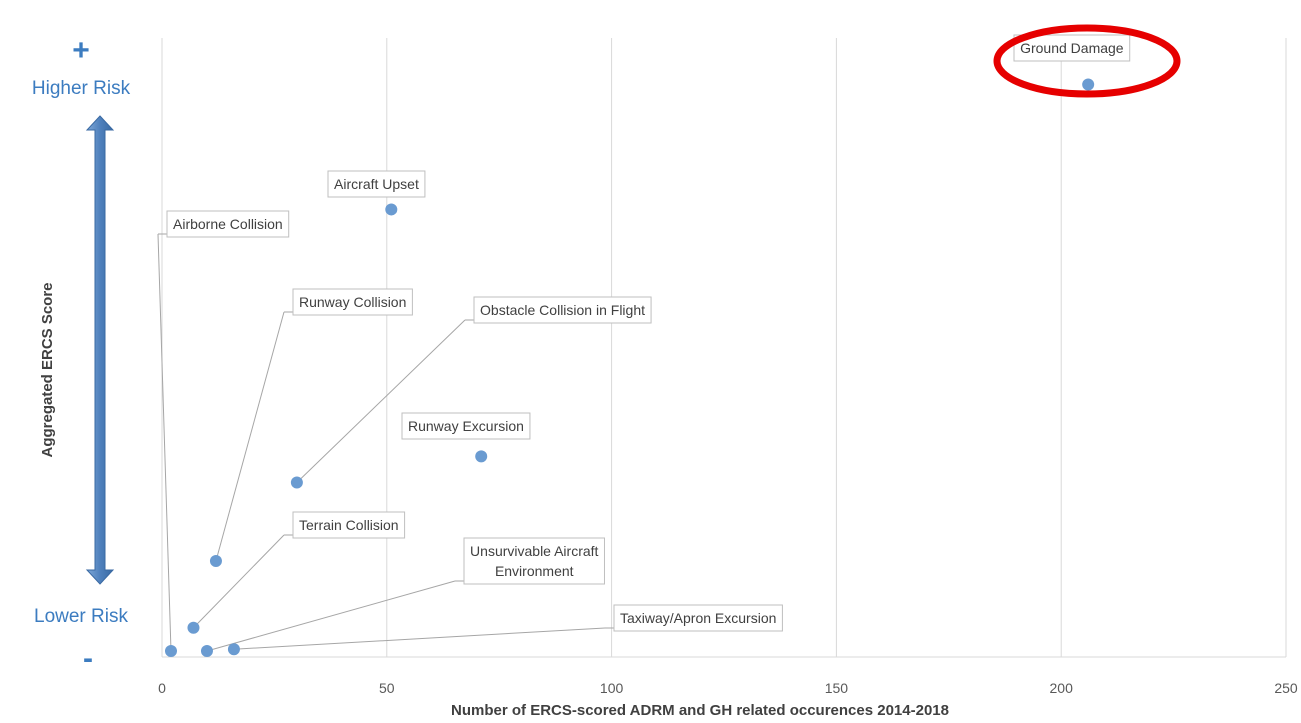 The image size is (1301, 723). What do you see at coordinates (534, 561) in the screenshot?
I see `data-label: Unsurvivable Aircraft Environment` at bounding box center [534, 561].